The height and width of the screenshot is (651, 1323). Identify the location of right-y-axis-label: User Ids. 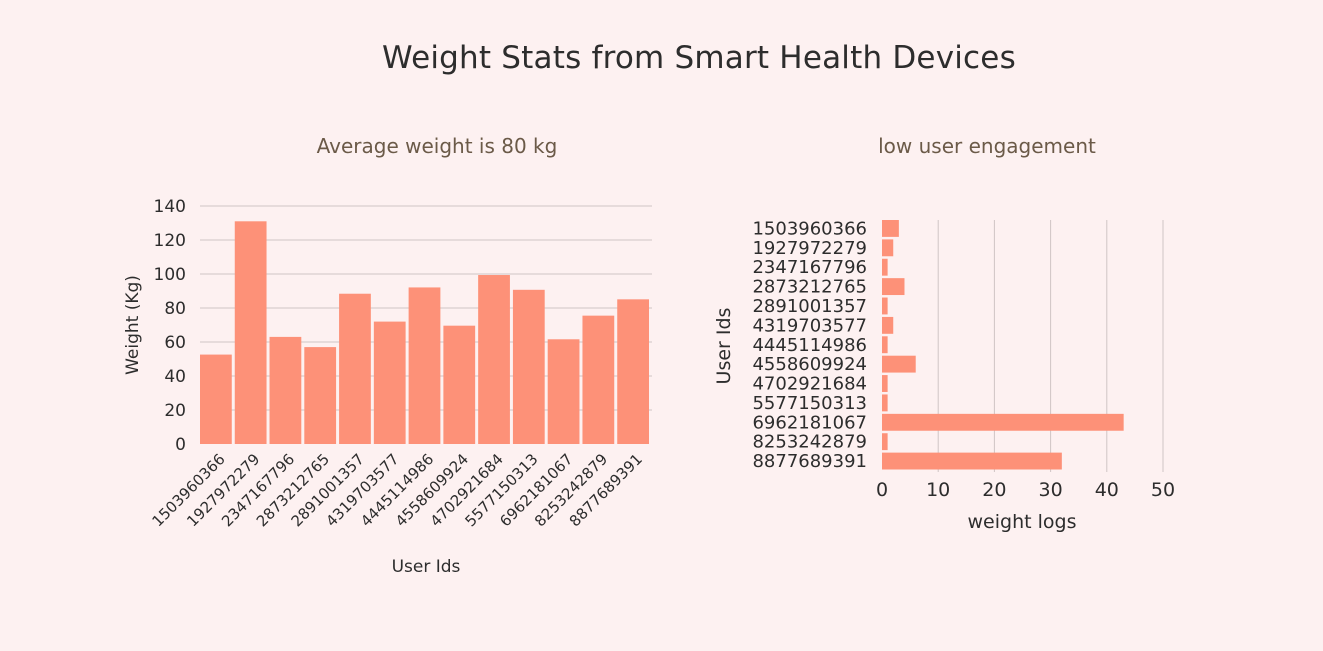
(724, 346).